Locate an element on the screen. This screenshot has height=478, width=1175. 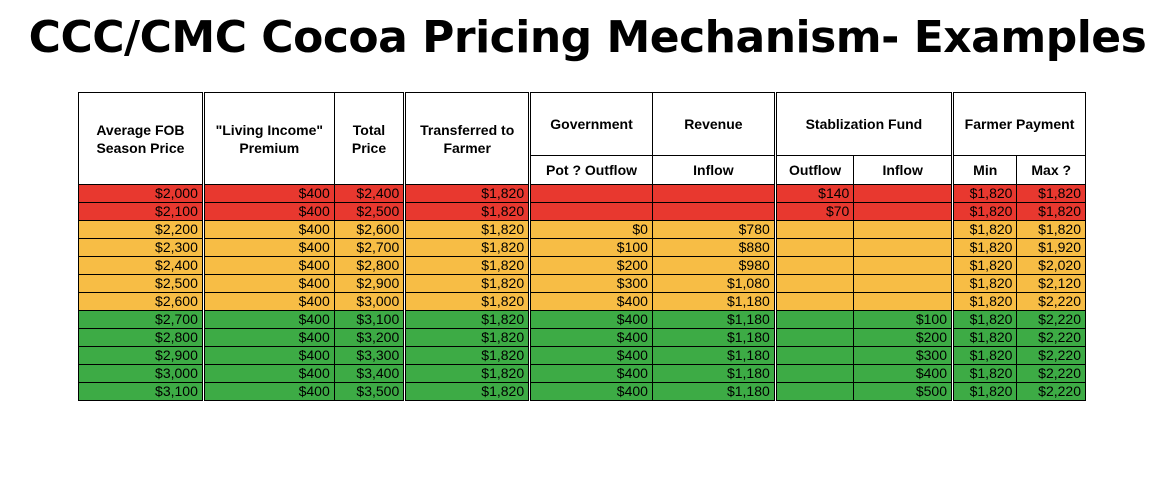
header-stabilization: Stablization Fund is located at coordinates (863, 124).